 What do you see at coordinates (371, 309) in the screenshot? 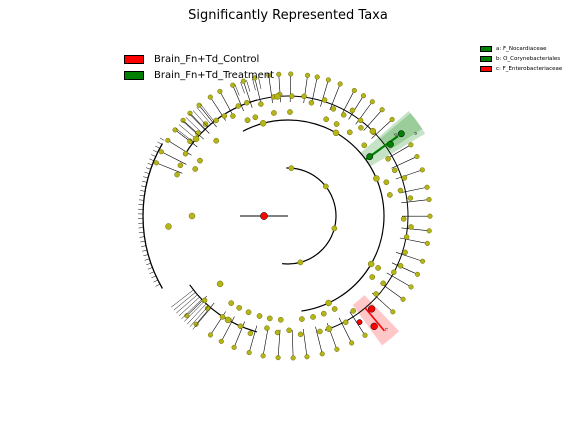
I see `node-enterobacteriales` at bounding box center [371, 309].